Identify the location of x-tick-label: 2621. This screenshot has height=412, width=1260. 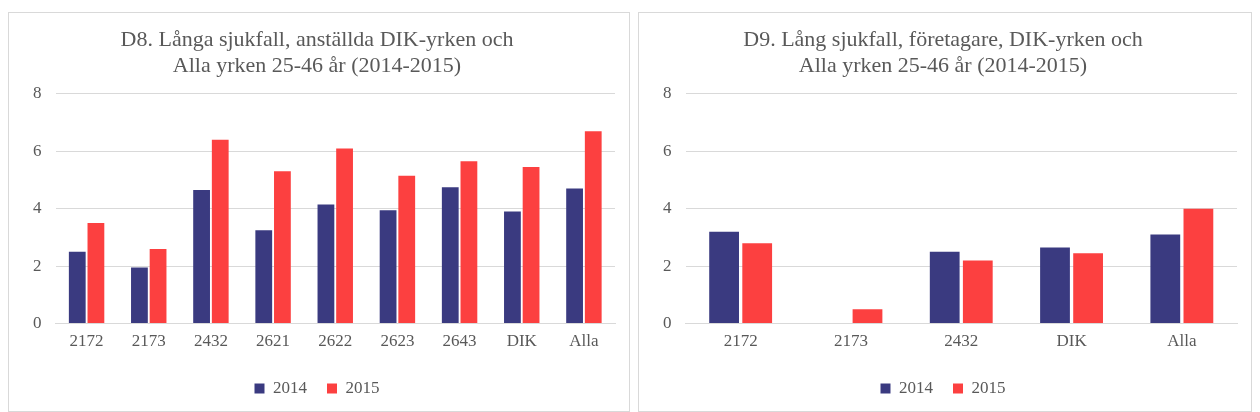
(273, 341).